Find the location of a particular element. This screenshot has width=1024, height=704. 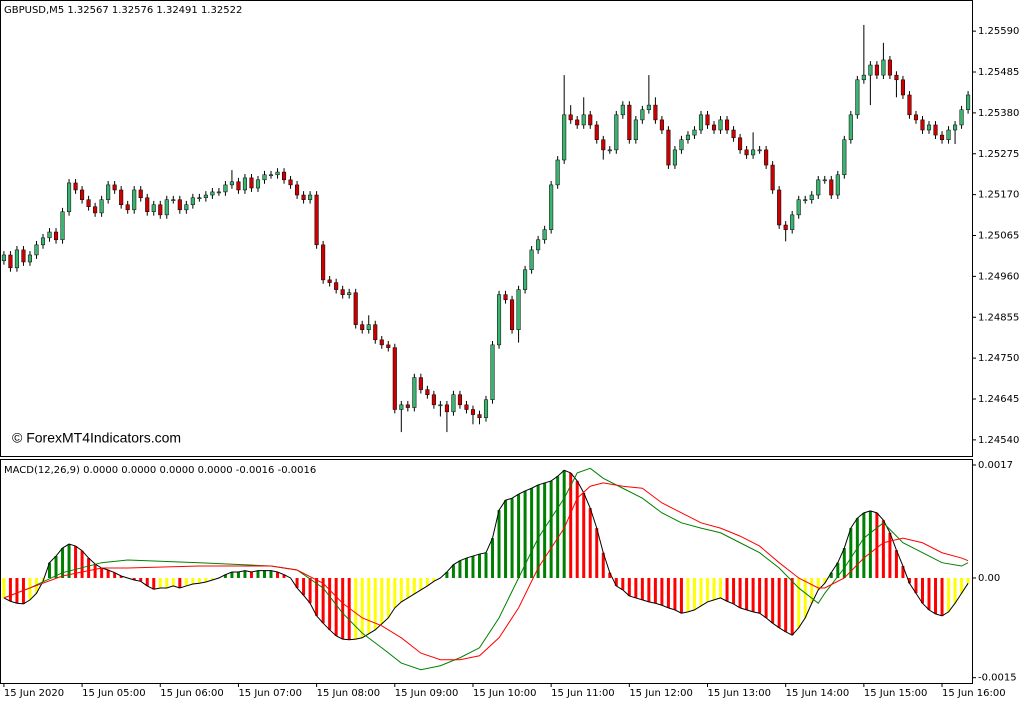

x-tick-label: 15 Jun 11:00 is located at coordinates (583, 693).